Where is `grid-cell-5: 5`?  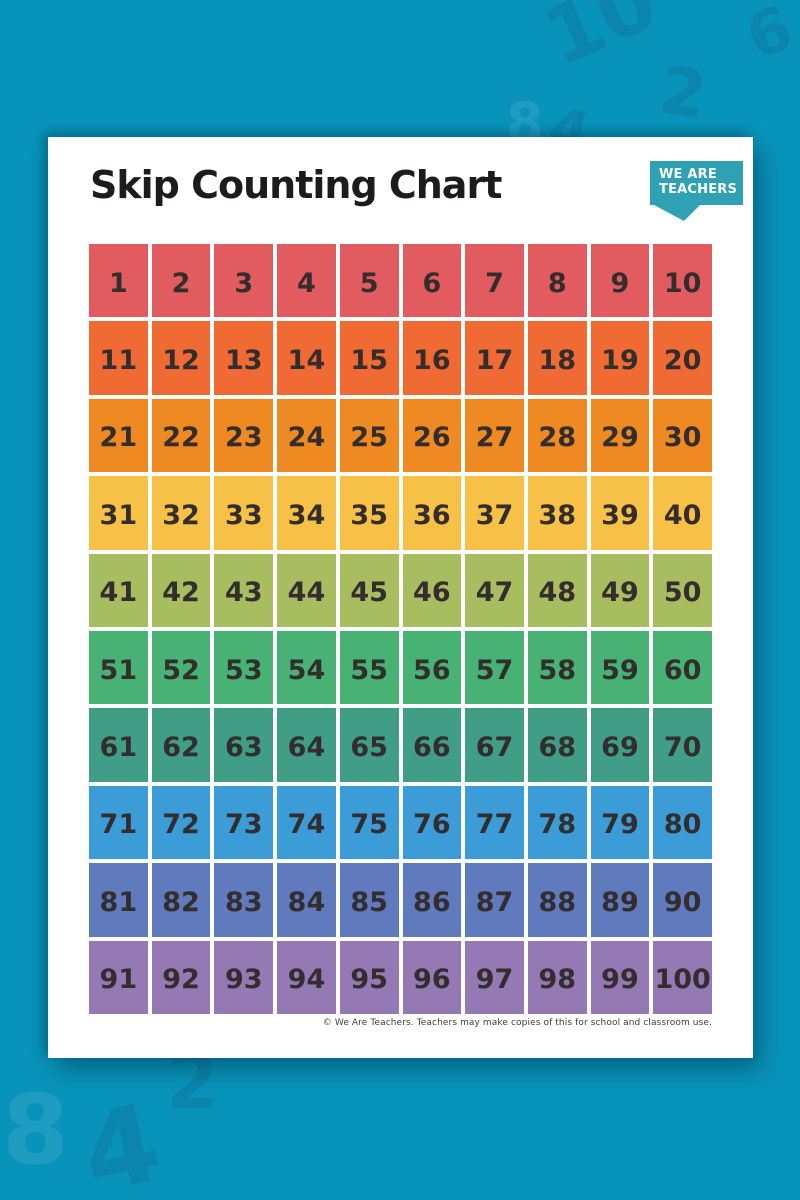
grid-cell-5: 5 is located at coordinates (369, 281).